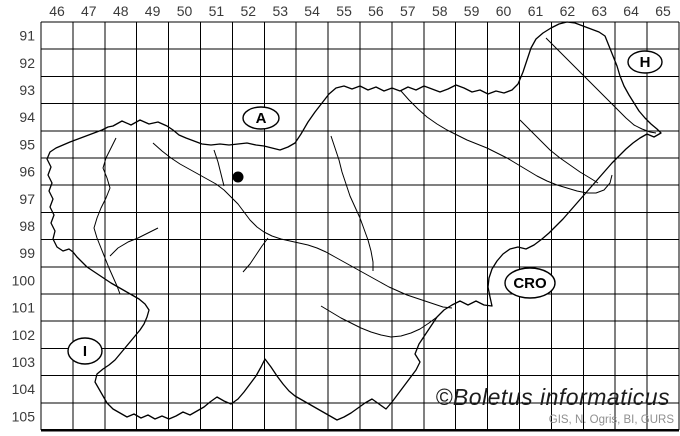  I want to click on grid-col-label: 53, so click(281, 11).